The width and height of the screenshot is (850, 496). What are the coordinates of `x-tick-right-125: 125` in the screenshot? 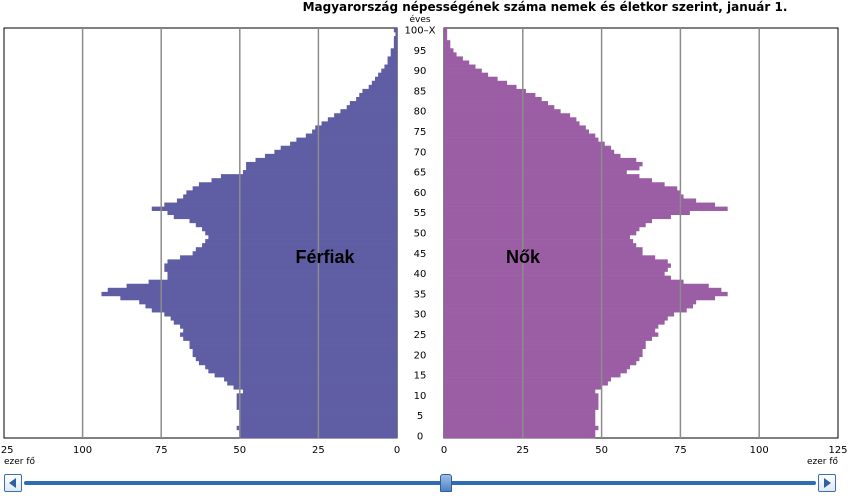 It's located at (837, 450).